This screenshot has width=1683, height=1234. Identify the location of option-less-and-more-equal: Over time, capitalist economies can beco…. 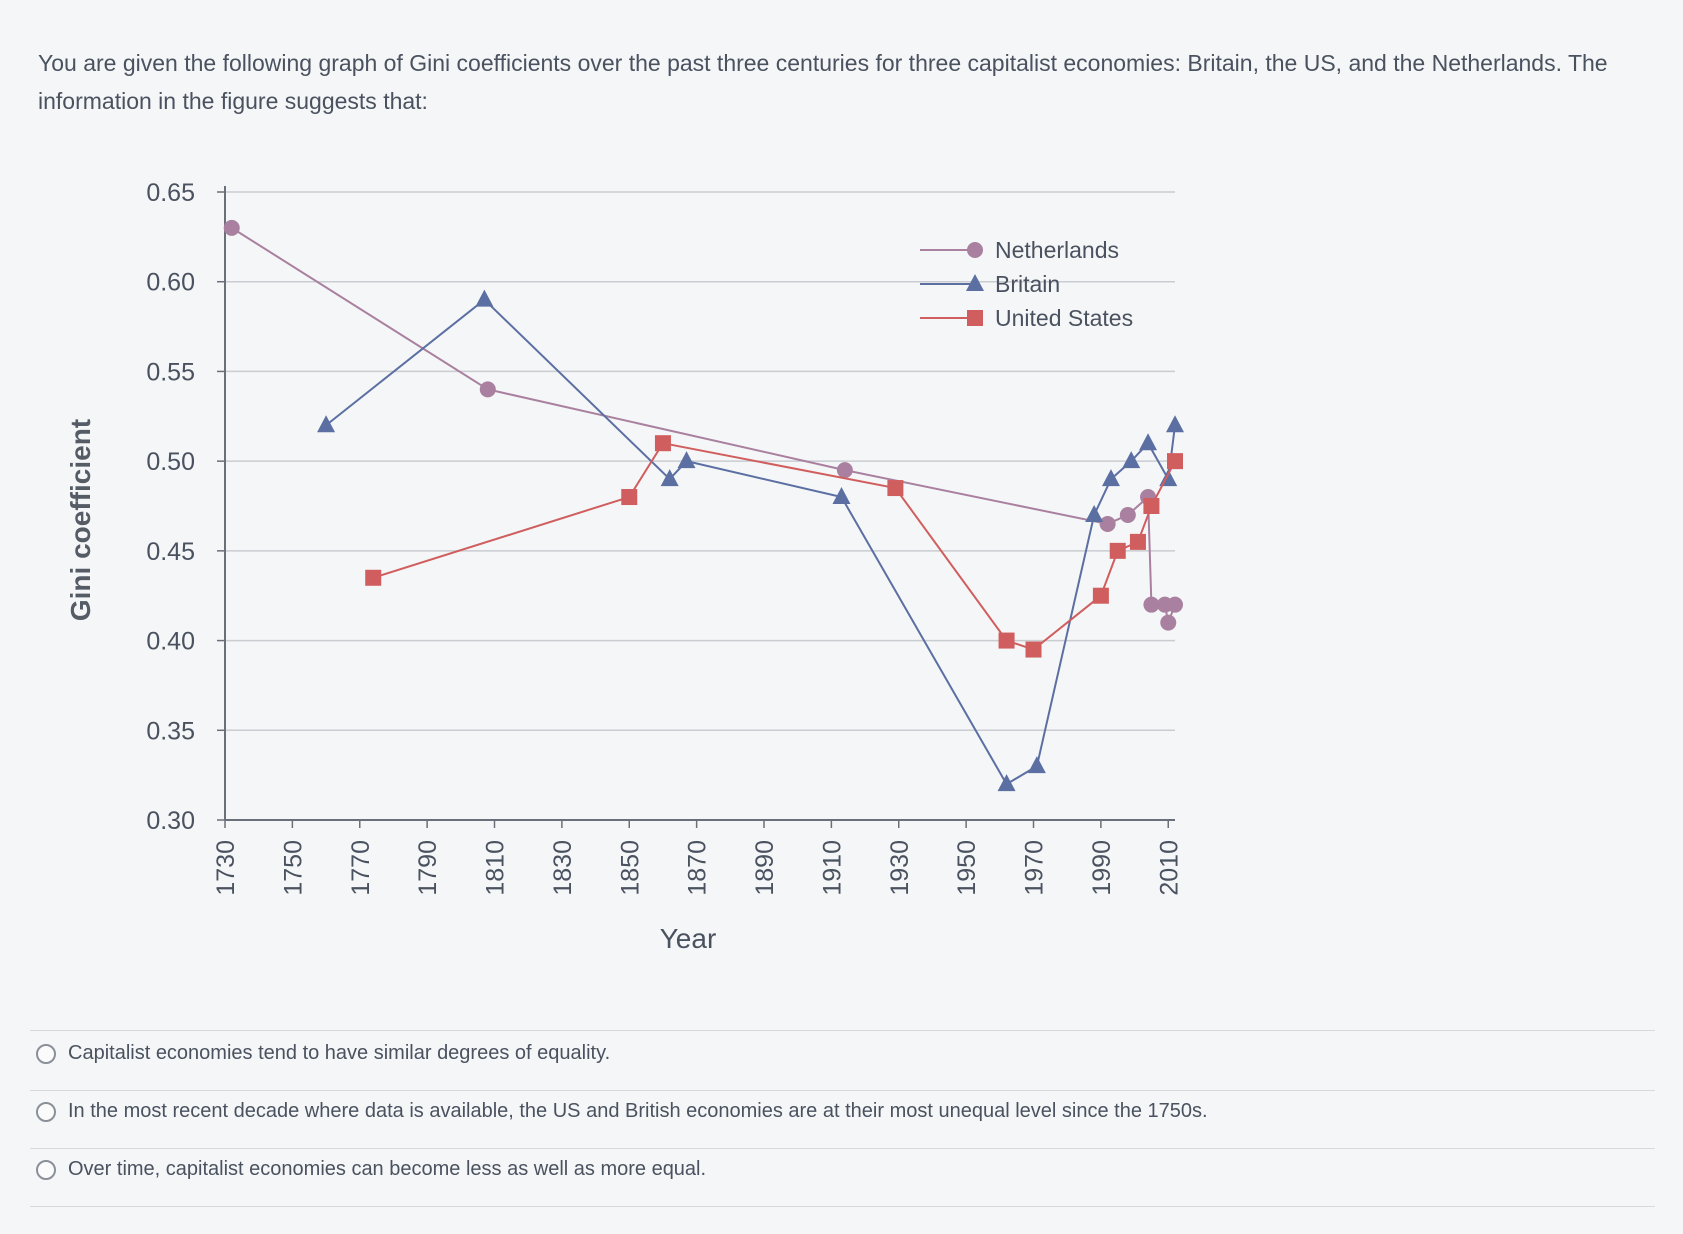
(371, 1169).